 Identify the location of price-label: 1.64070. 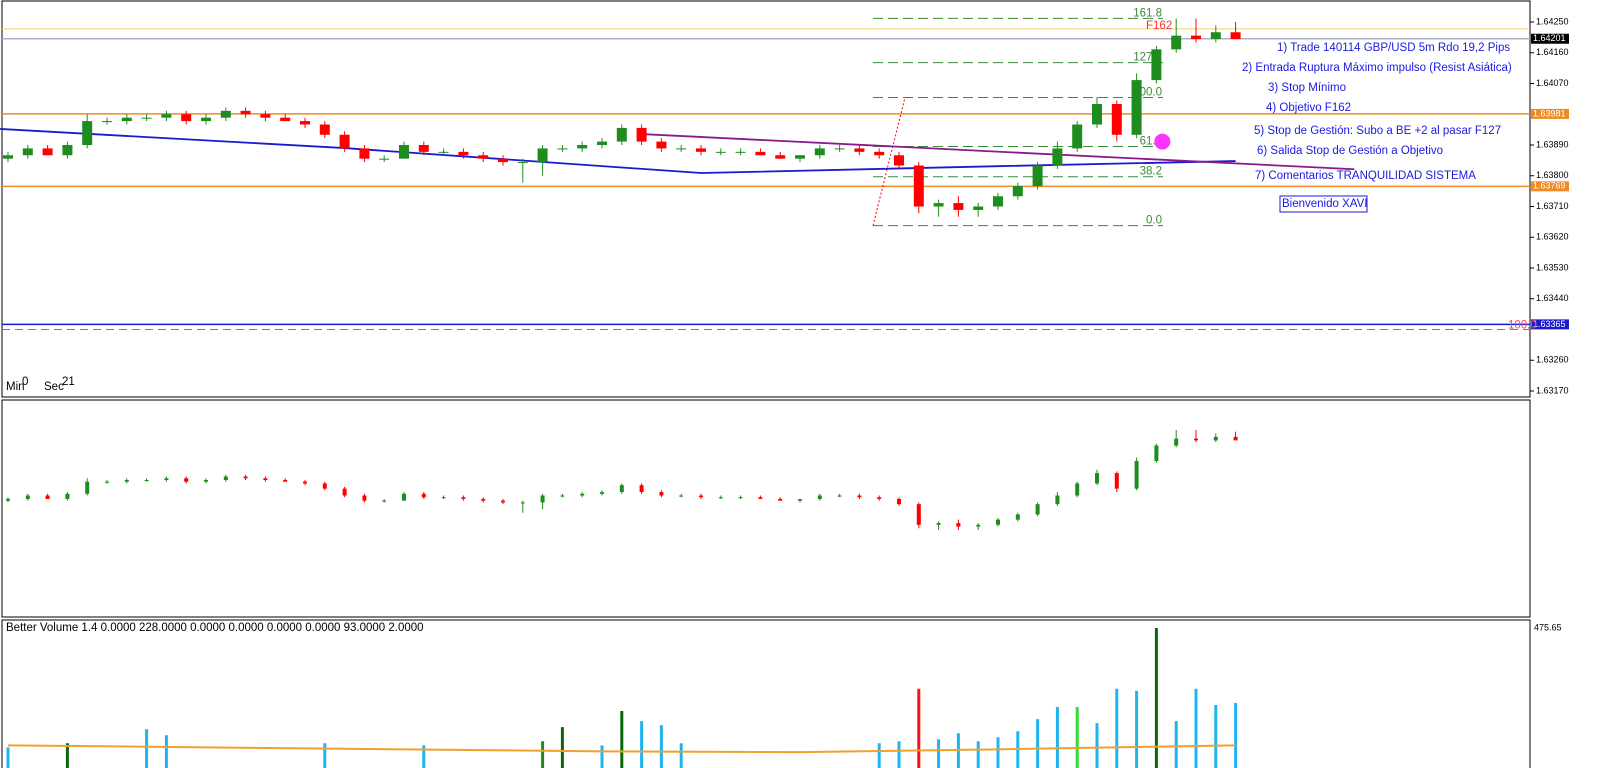
(1552, 83).